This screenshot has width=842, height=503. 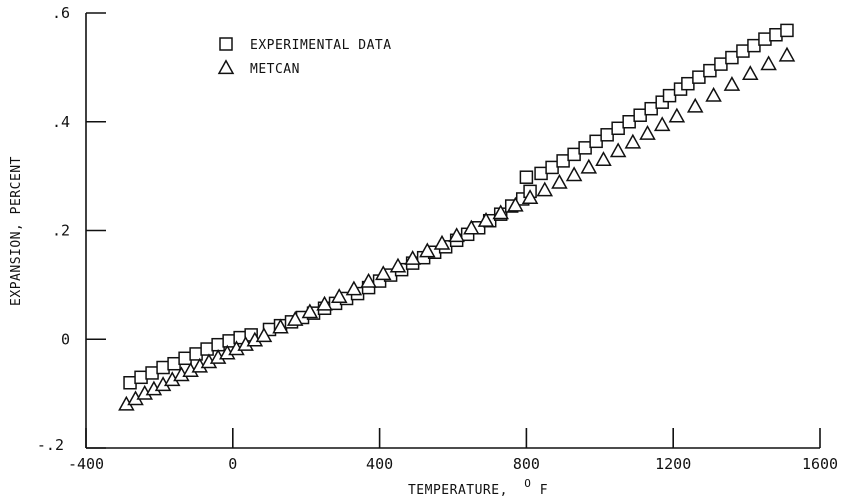 What do you see at coordinates (526, 464) in the screenshot?
I see `x-tick-label: 800` at bounding box center [526, 464].